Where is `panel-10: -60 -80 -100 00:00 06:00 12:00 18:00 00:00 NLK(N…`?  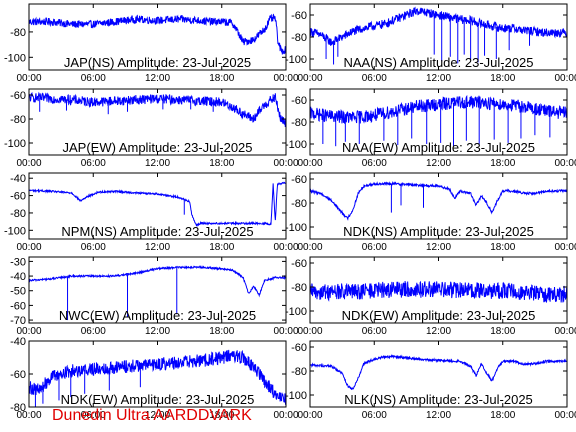
panel-10: -60 -80 -100 00:00 06:00 12:00 18:00 00:00 NLK(N… is located at coordinates (430, 380).